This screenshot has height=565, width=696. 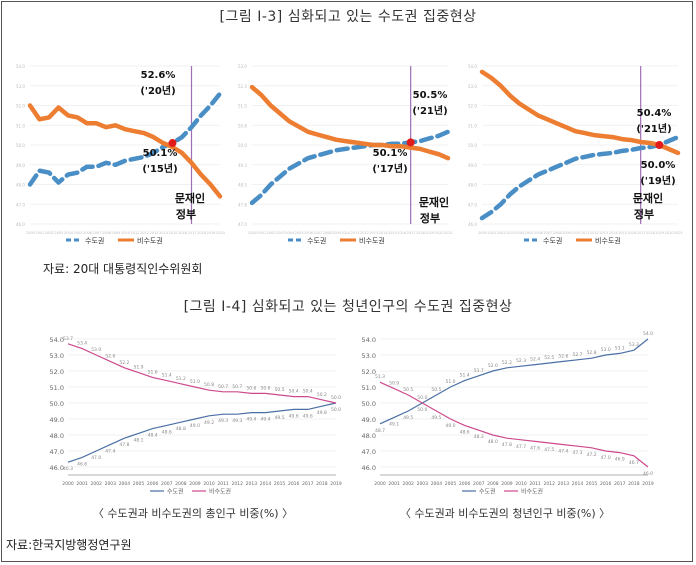 What do you see at coordinates (242, 204) in the screenshot?
I see `y-tick-label: 47.8` at bounding box center [242, 204].